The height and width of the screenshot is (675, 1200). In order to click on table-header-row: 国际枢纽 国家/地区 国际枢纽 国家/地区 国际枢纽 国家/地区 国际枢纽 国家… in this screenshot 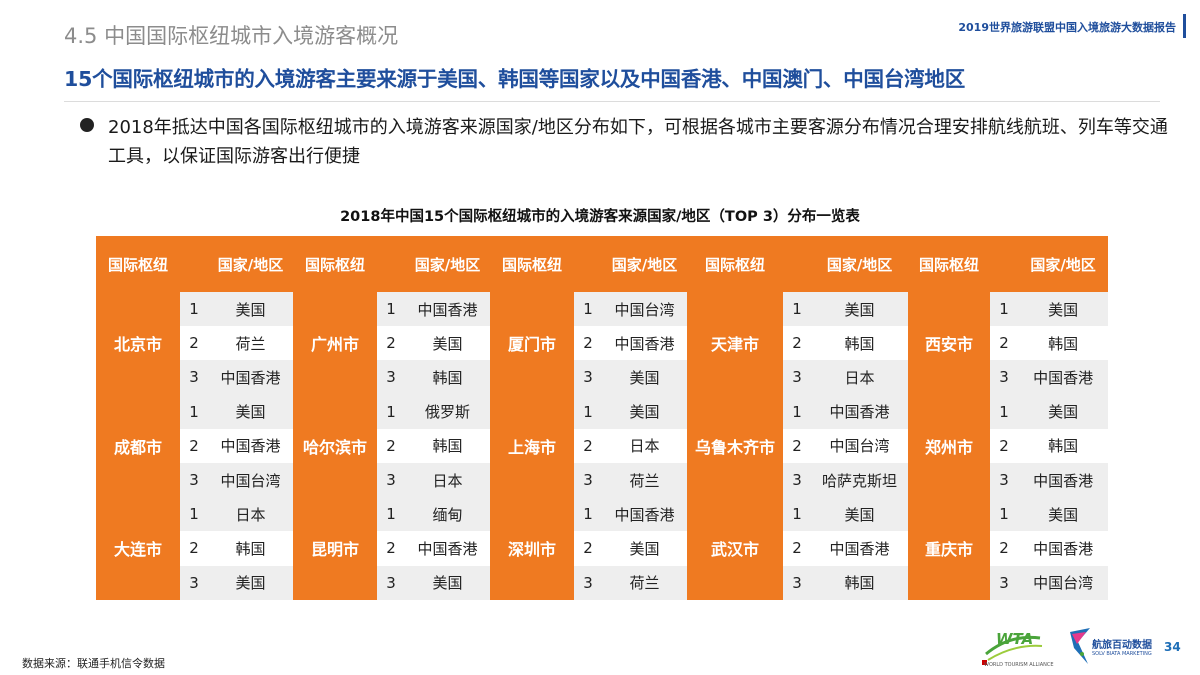, I will do `click(602, 264)`.